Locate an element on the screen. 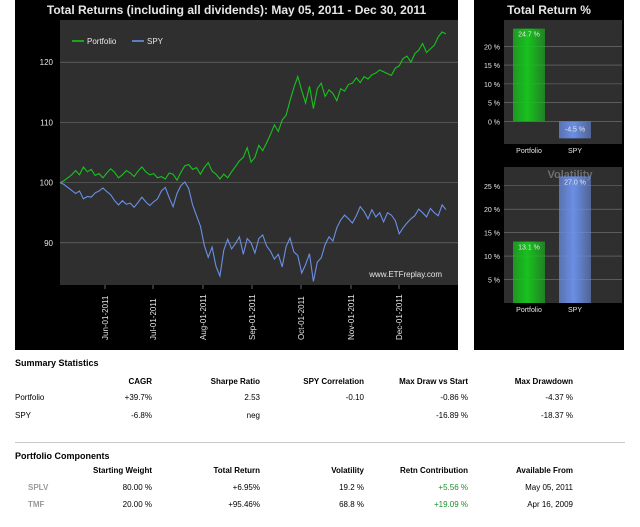 Image resolution: width=640 pixels, height=527 pixels. summary-cell: neg is located at coordinates (253, 415).